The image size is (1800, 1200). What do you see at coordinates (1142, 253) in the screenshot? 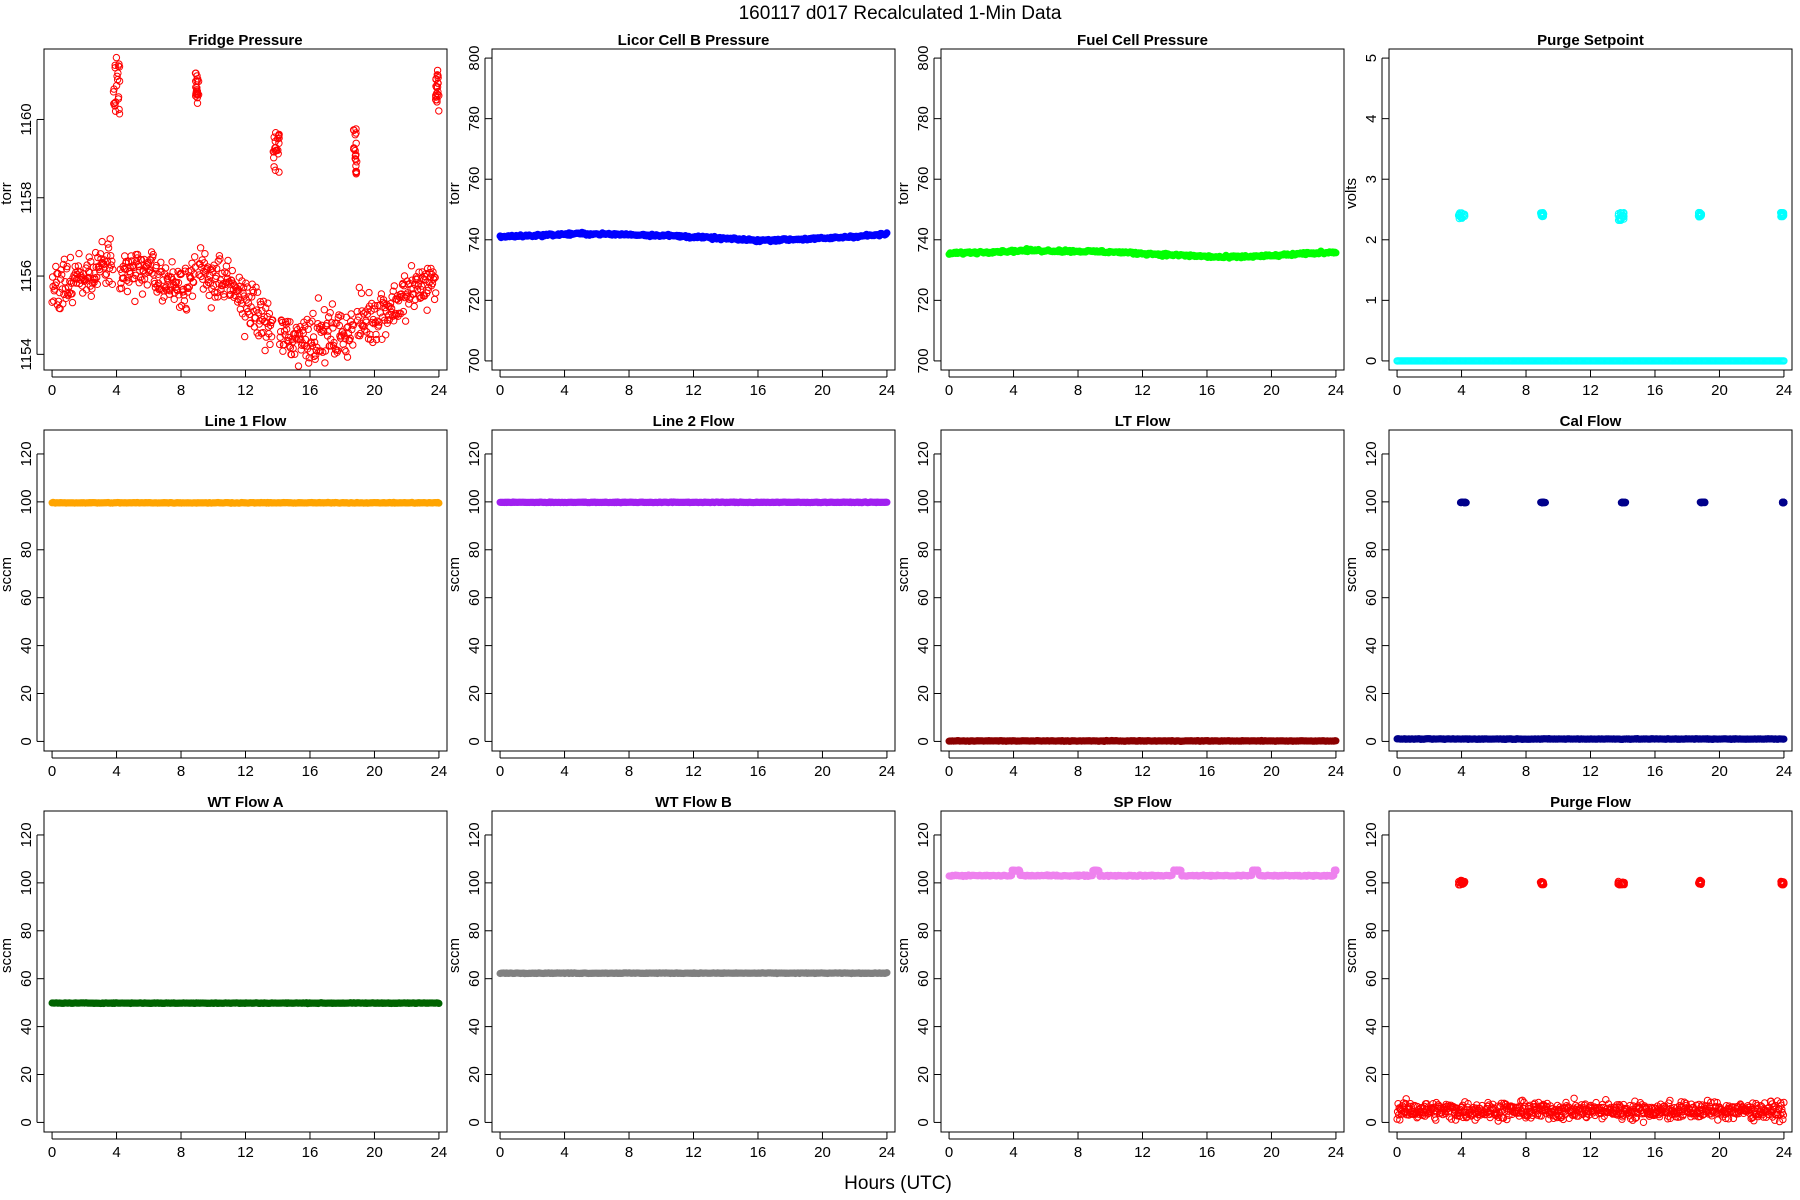
I see `data-points` at bounding box center [1142, 253].